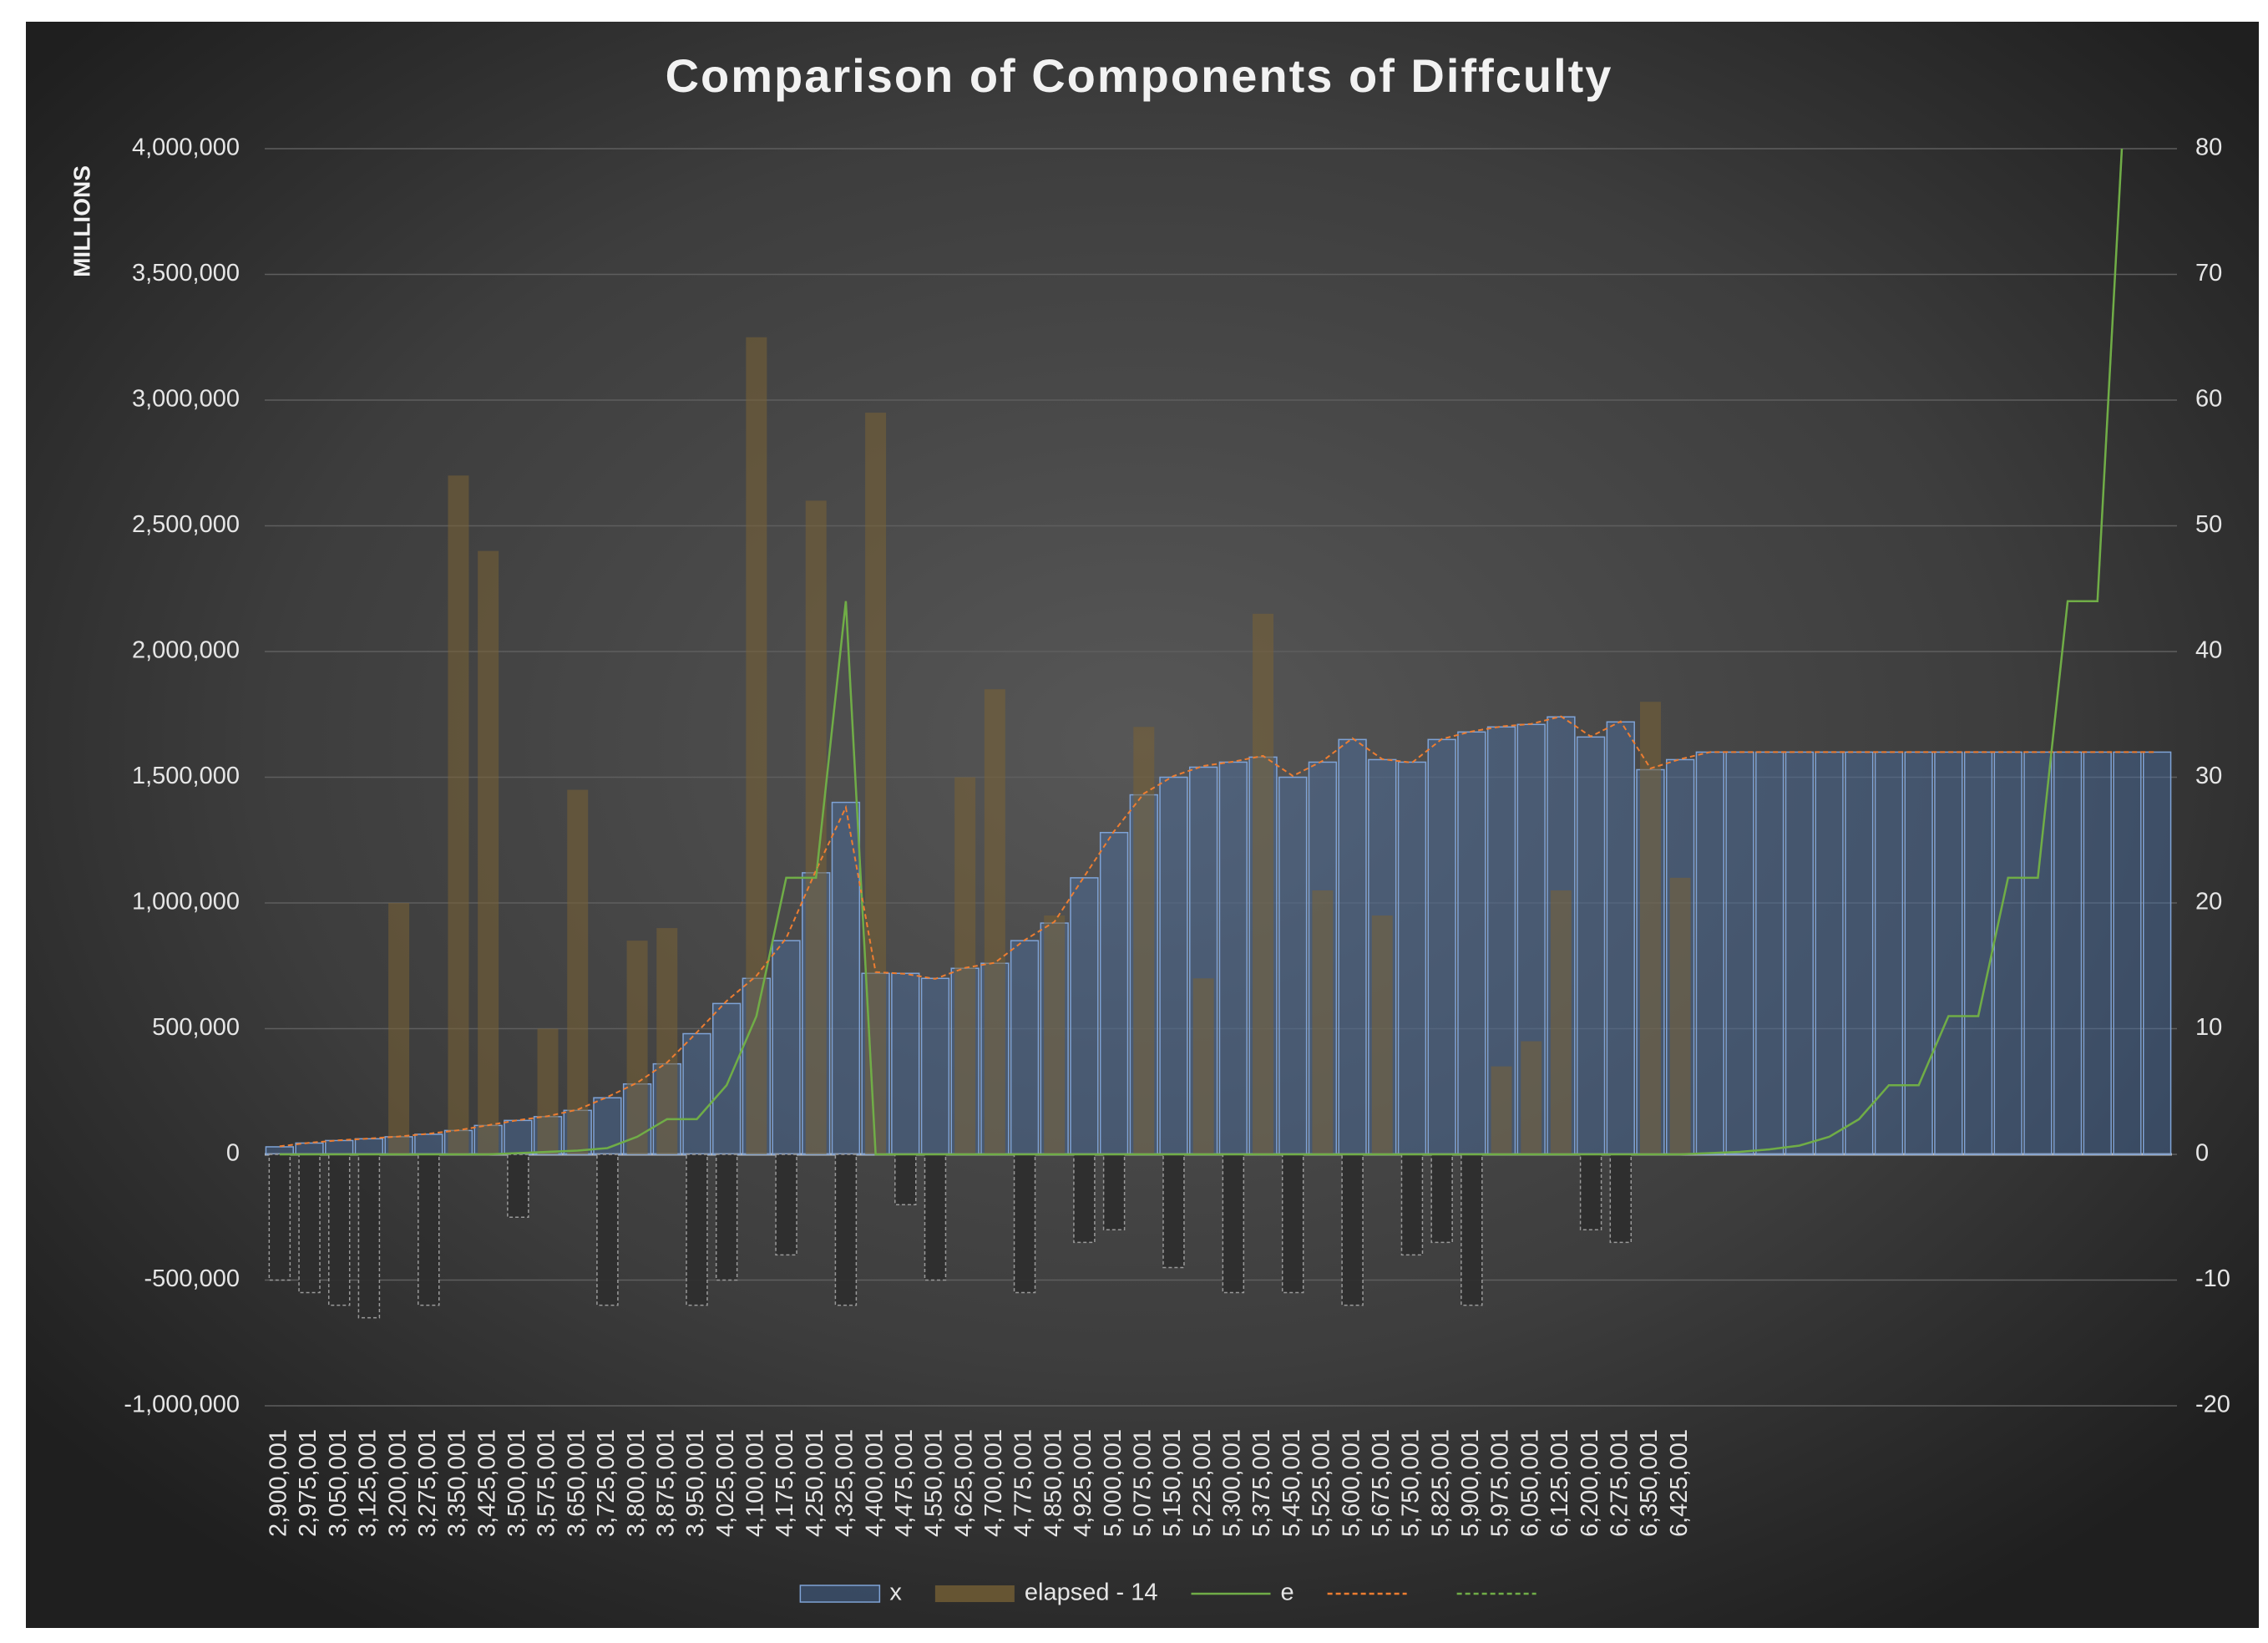 The image size is (2268, 1643). Describe the element at coordinates (186, 147) in the screenshot. I see `y-tick-label: 4,000,000` at that location.